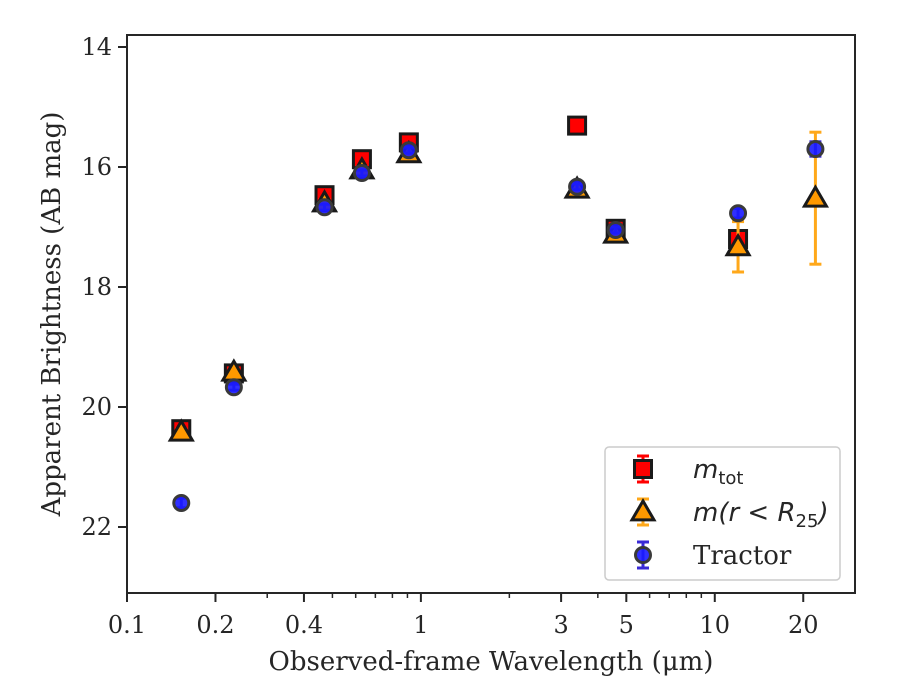  I want to click on y-tick-label: 22, so click(96, 527).